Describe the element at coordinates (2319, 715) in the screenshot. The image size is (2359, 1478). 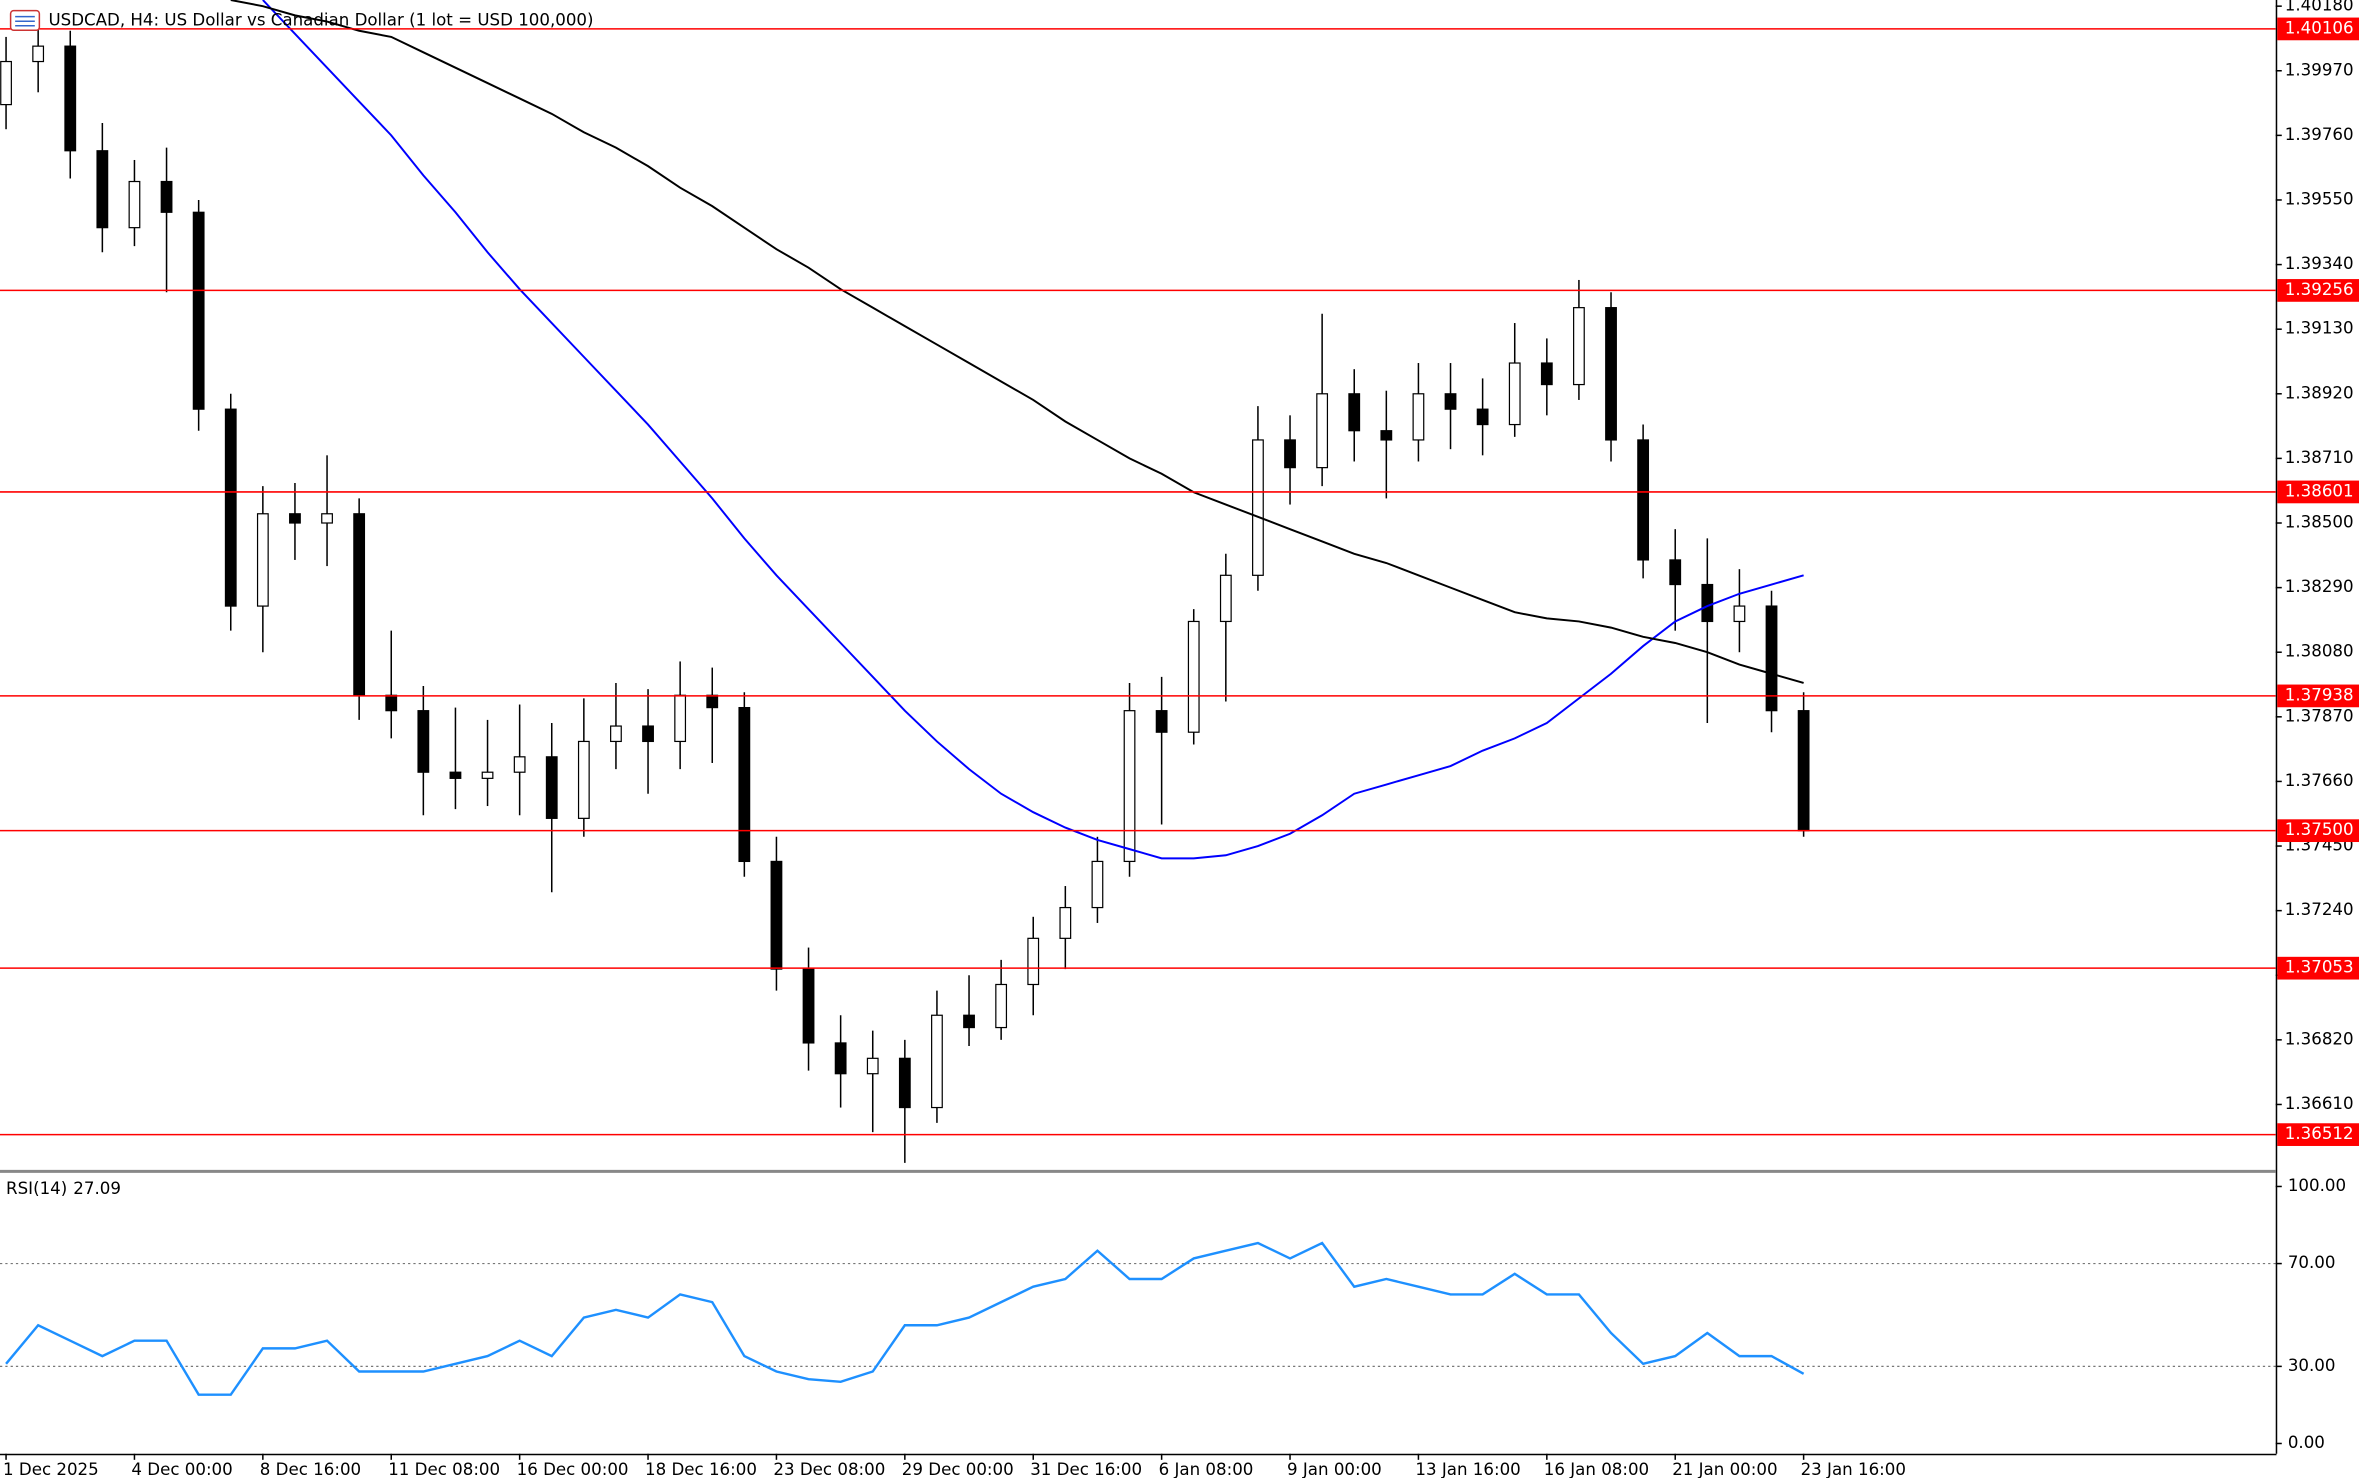
I see `y-tick-label: 1.37870` at that location.